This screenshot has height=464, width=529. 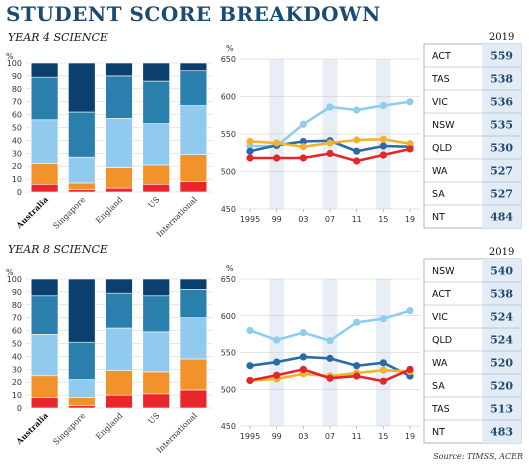 I want to click on y-tick-label: 100, so click(x=14, y=279).